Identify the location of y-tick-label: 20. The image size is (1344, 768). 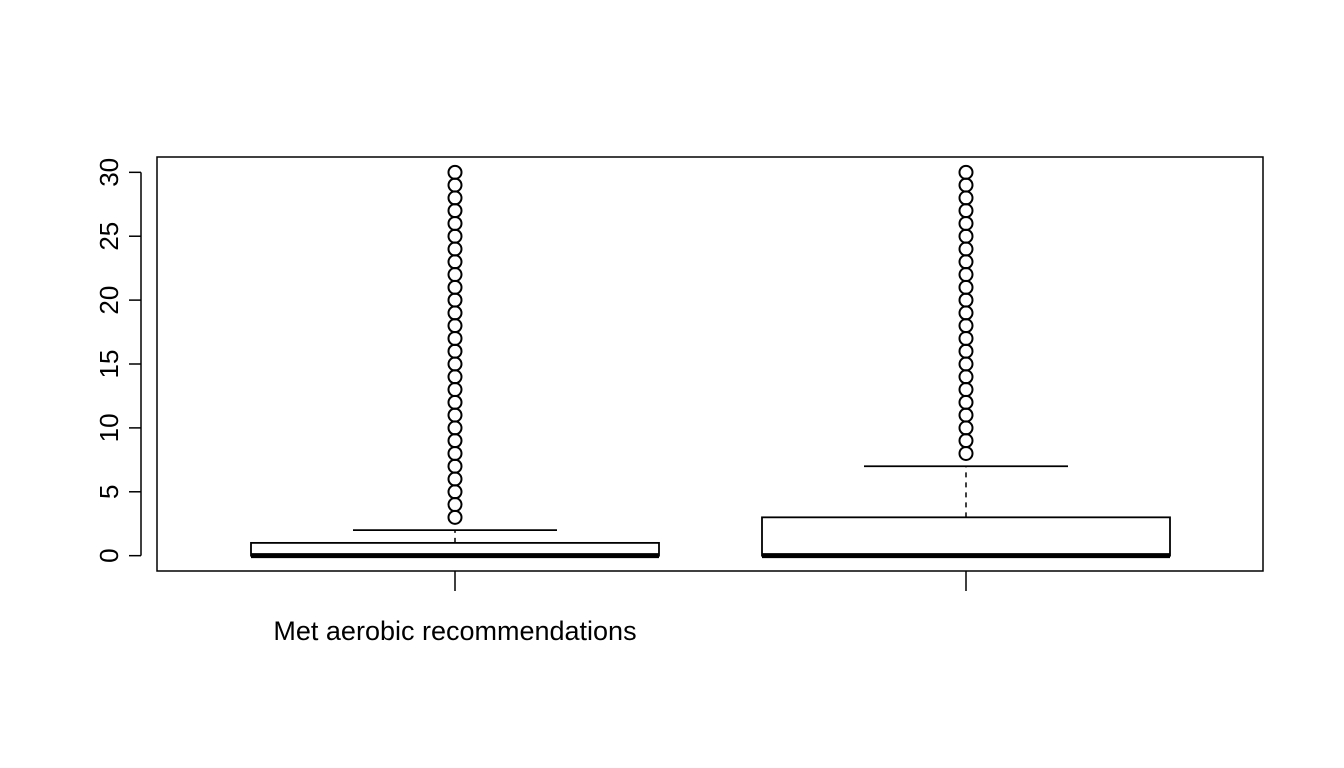
(109, 300).